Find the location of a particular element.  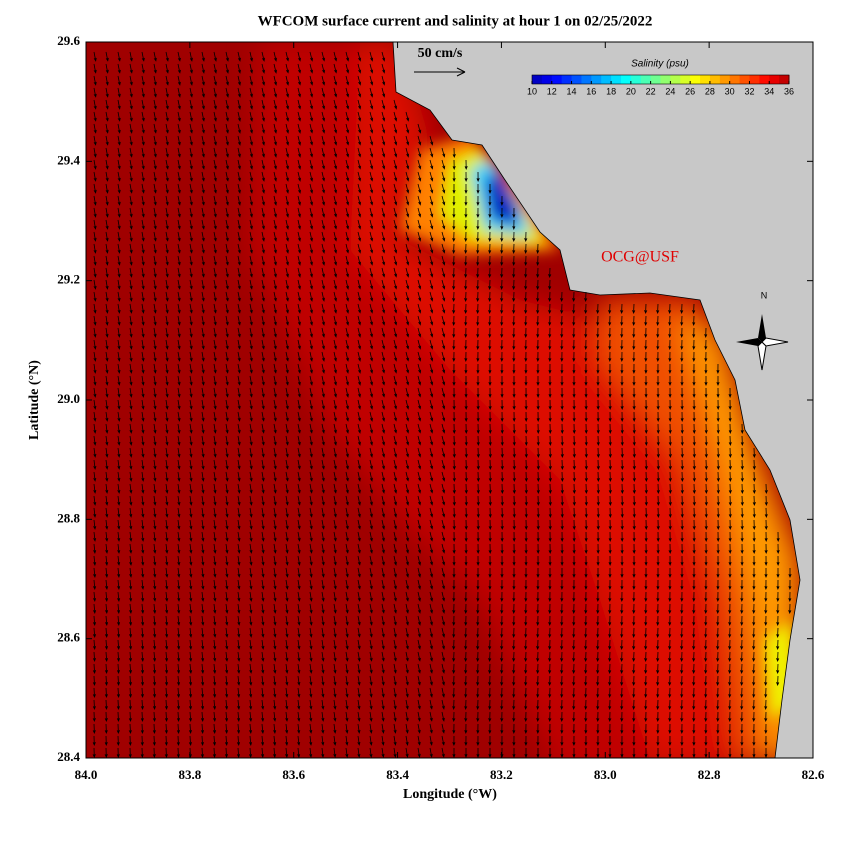

colorbar-tick-label: 26 is located at coordinates (690, 91).